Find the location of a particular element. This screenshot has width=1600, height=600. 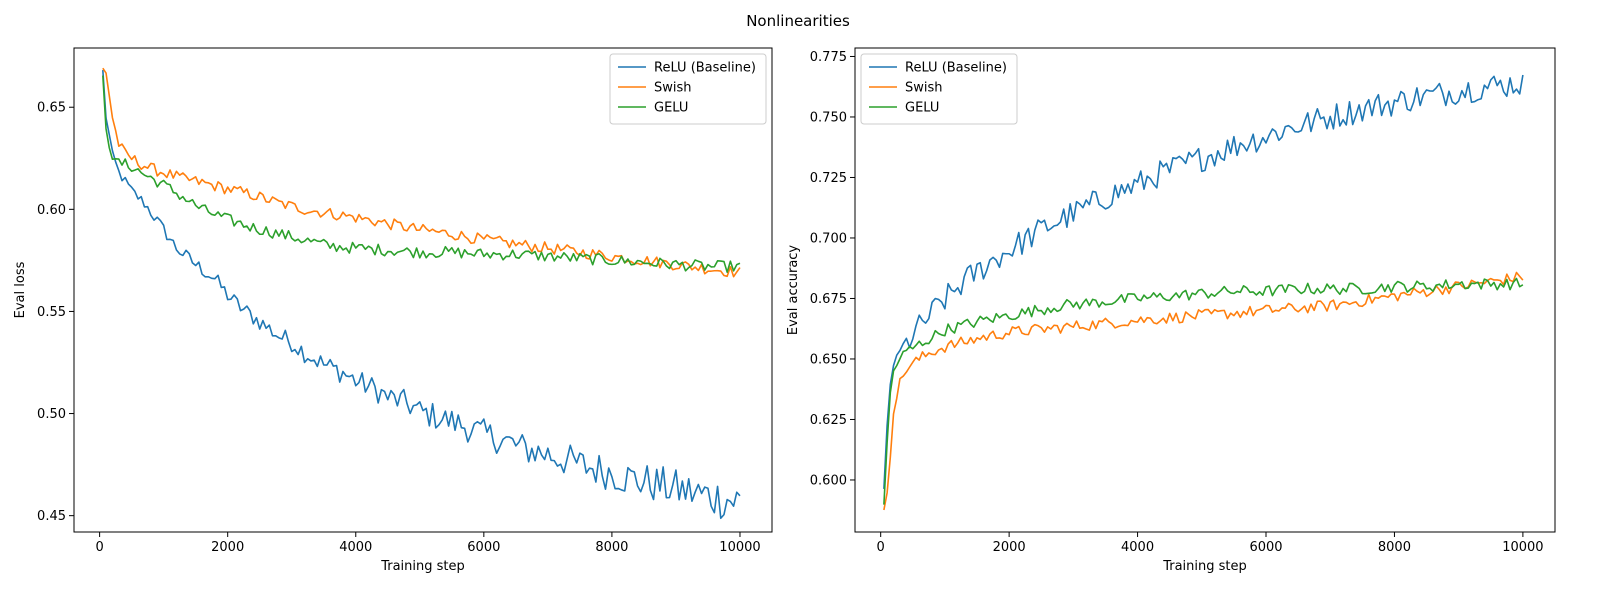

loss-y-tick-label: 0.60 is located at coordinates (51, 210).